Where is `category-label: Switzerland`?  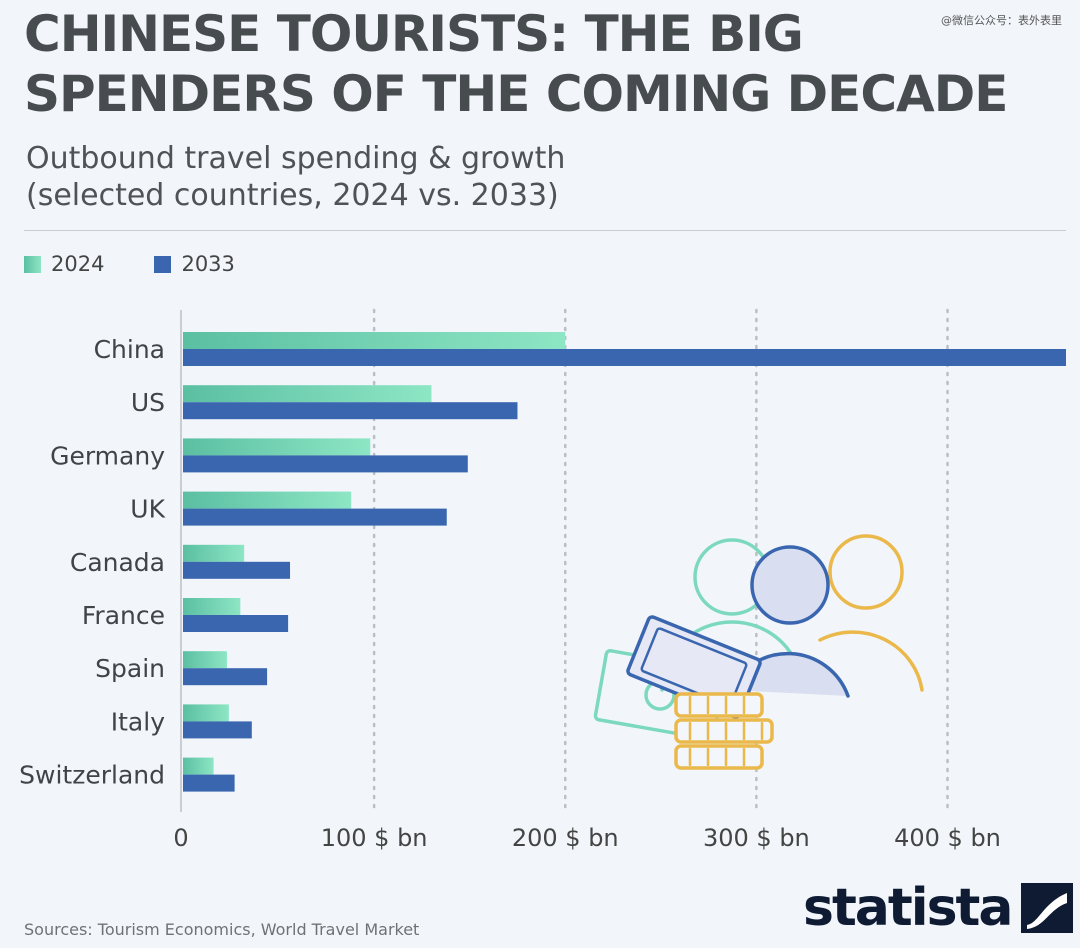 category-label: Switzerland is located at coordinates (92, 775).